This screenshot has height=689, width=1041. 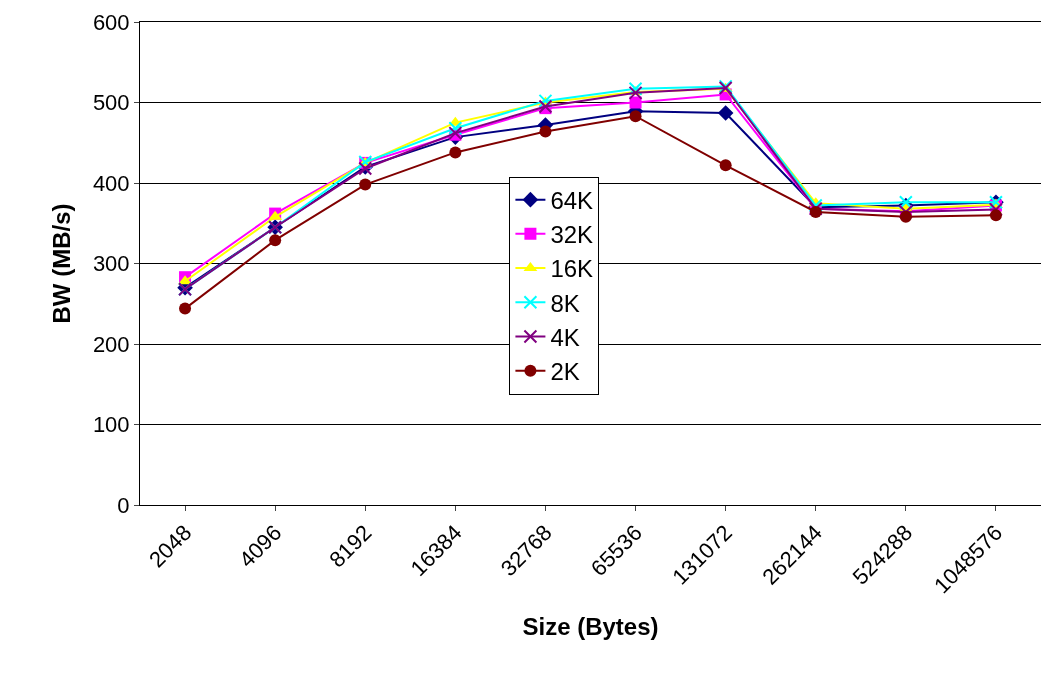 I want to click on y-tick-label: 300, so click(x=111, y=264).